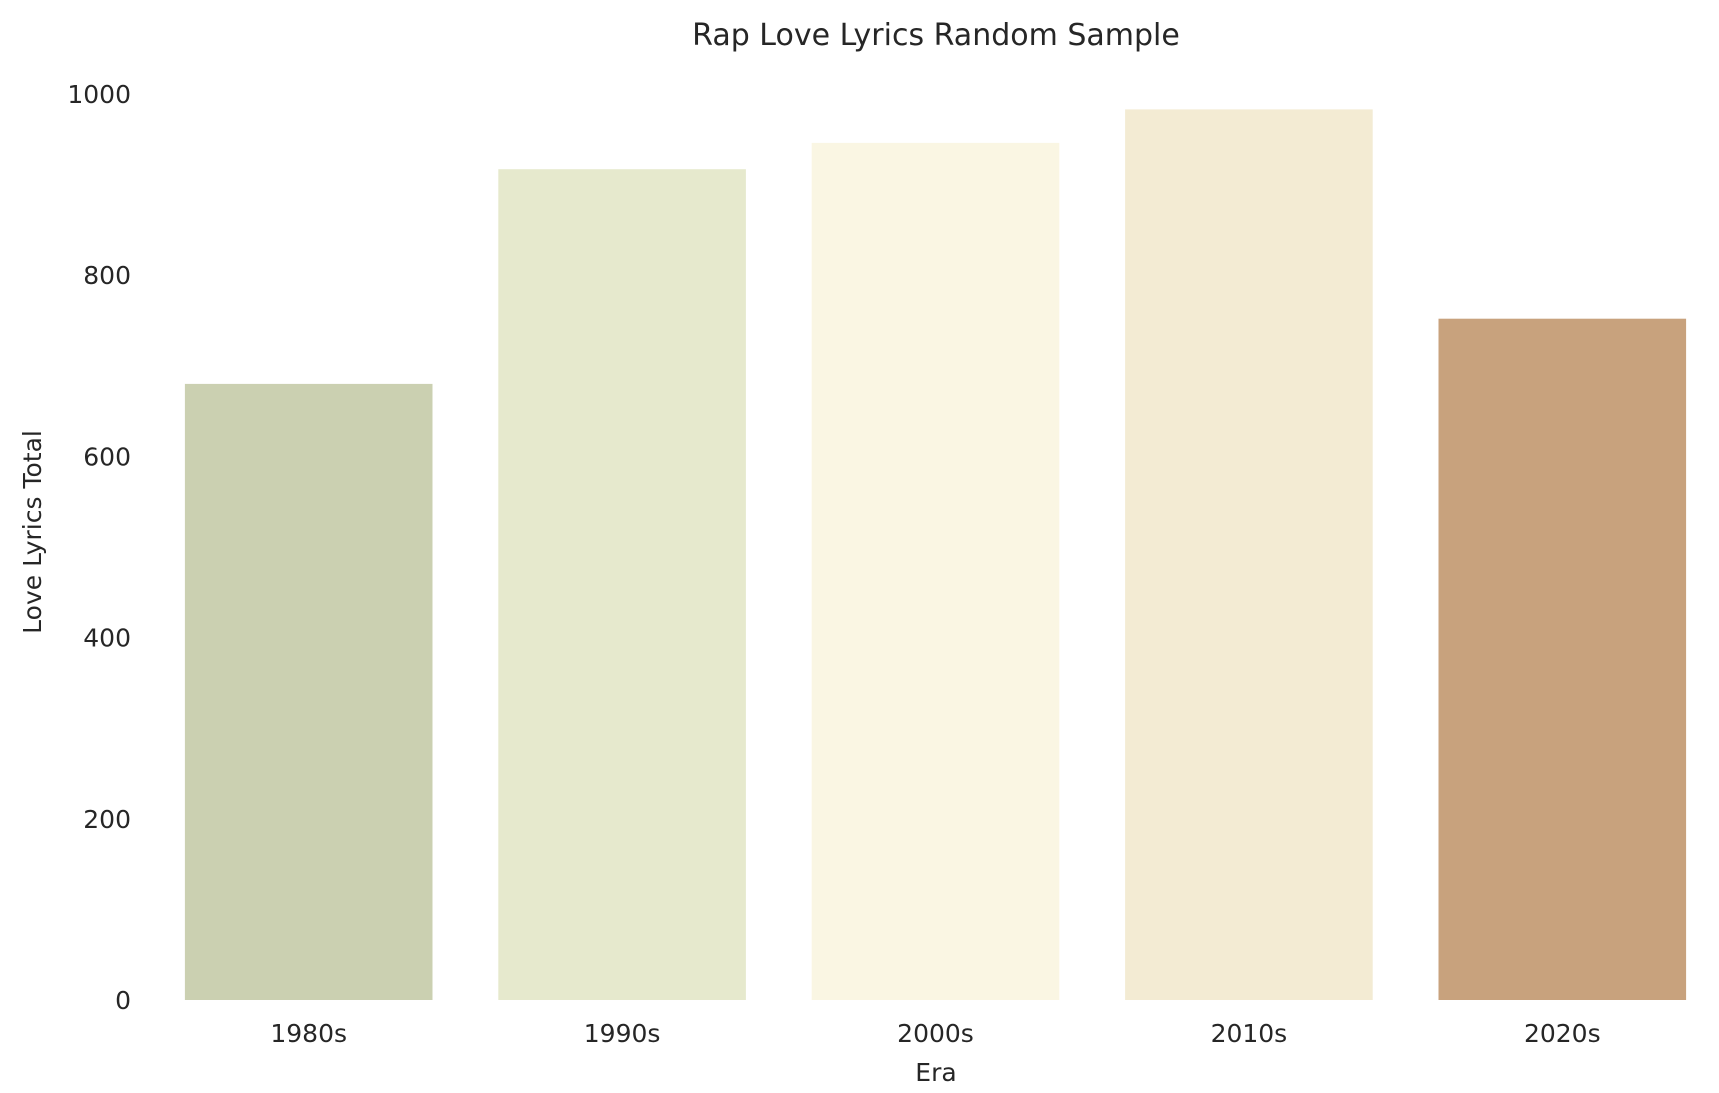  Describe the element at coordinates (123, 1000) in the screenshot. I see `y-tick-label-0: 0` at that location.